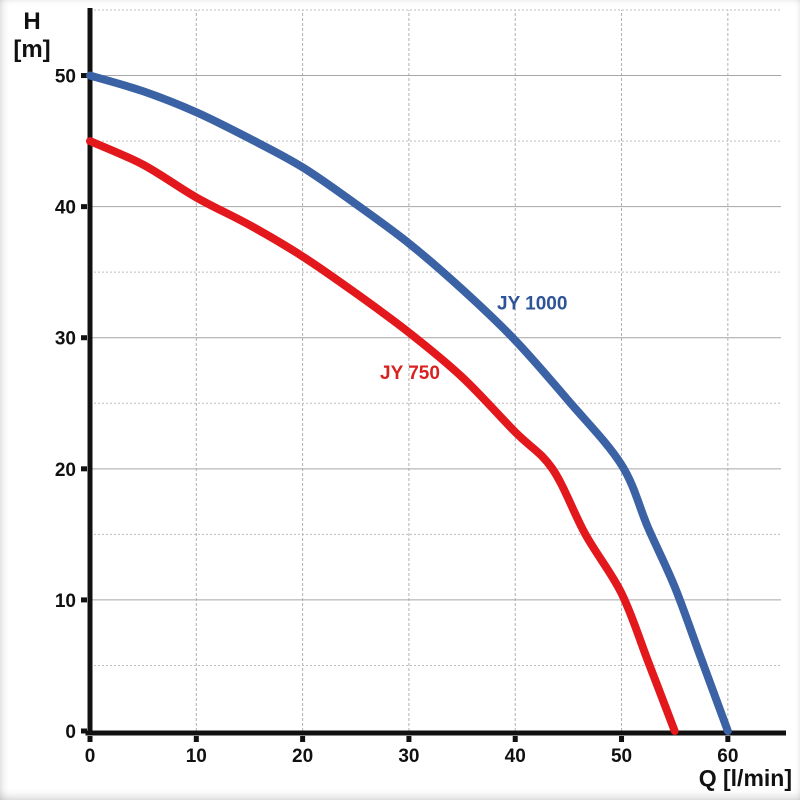  I want to click on x-tick-label: 60, so click(727, 756).